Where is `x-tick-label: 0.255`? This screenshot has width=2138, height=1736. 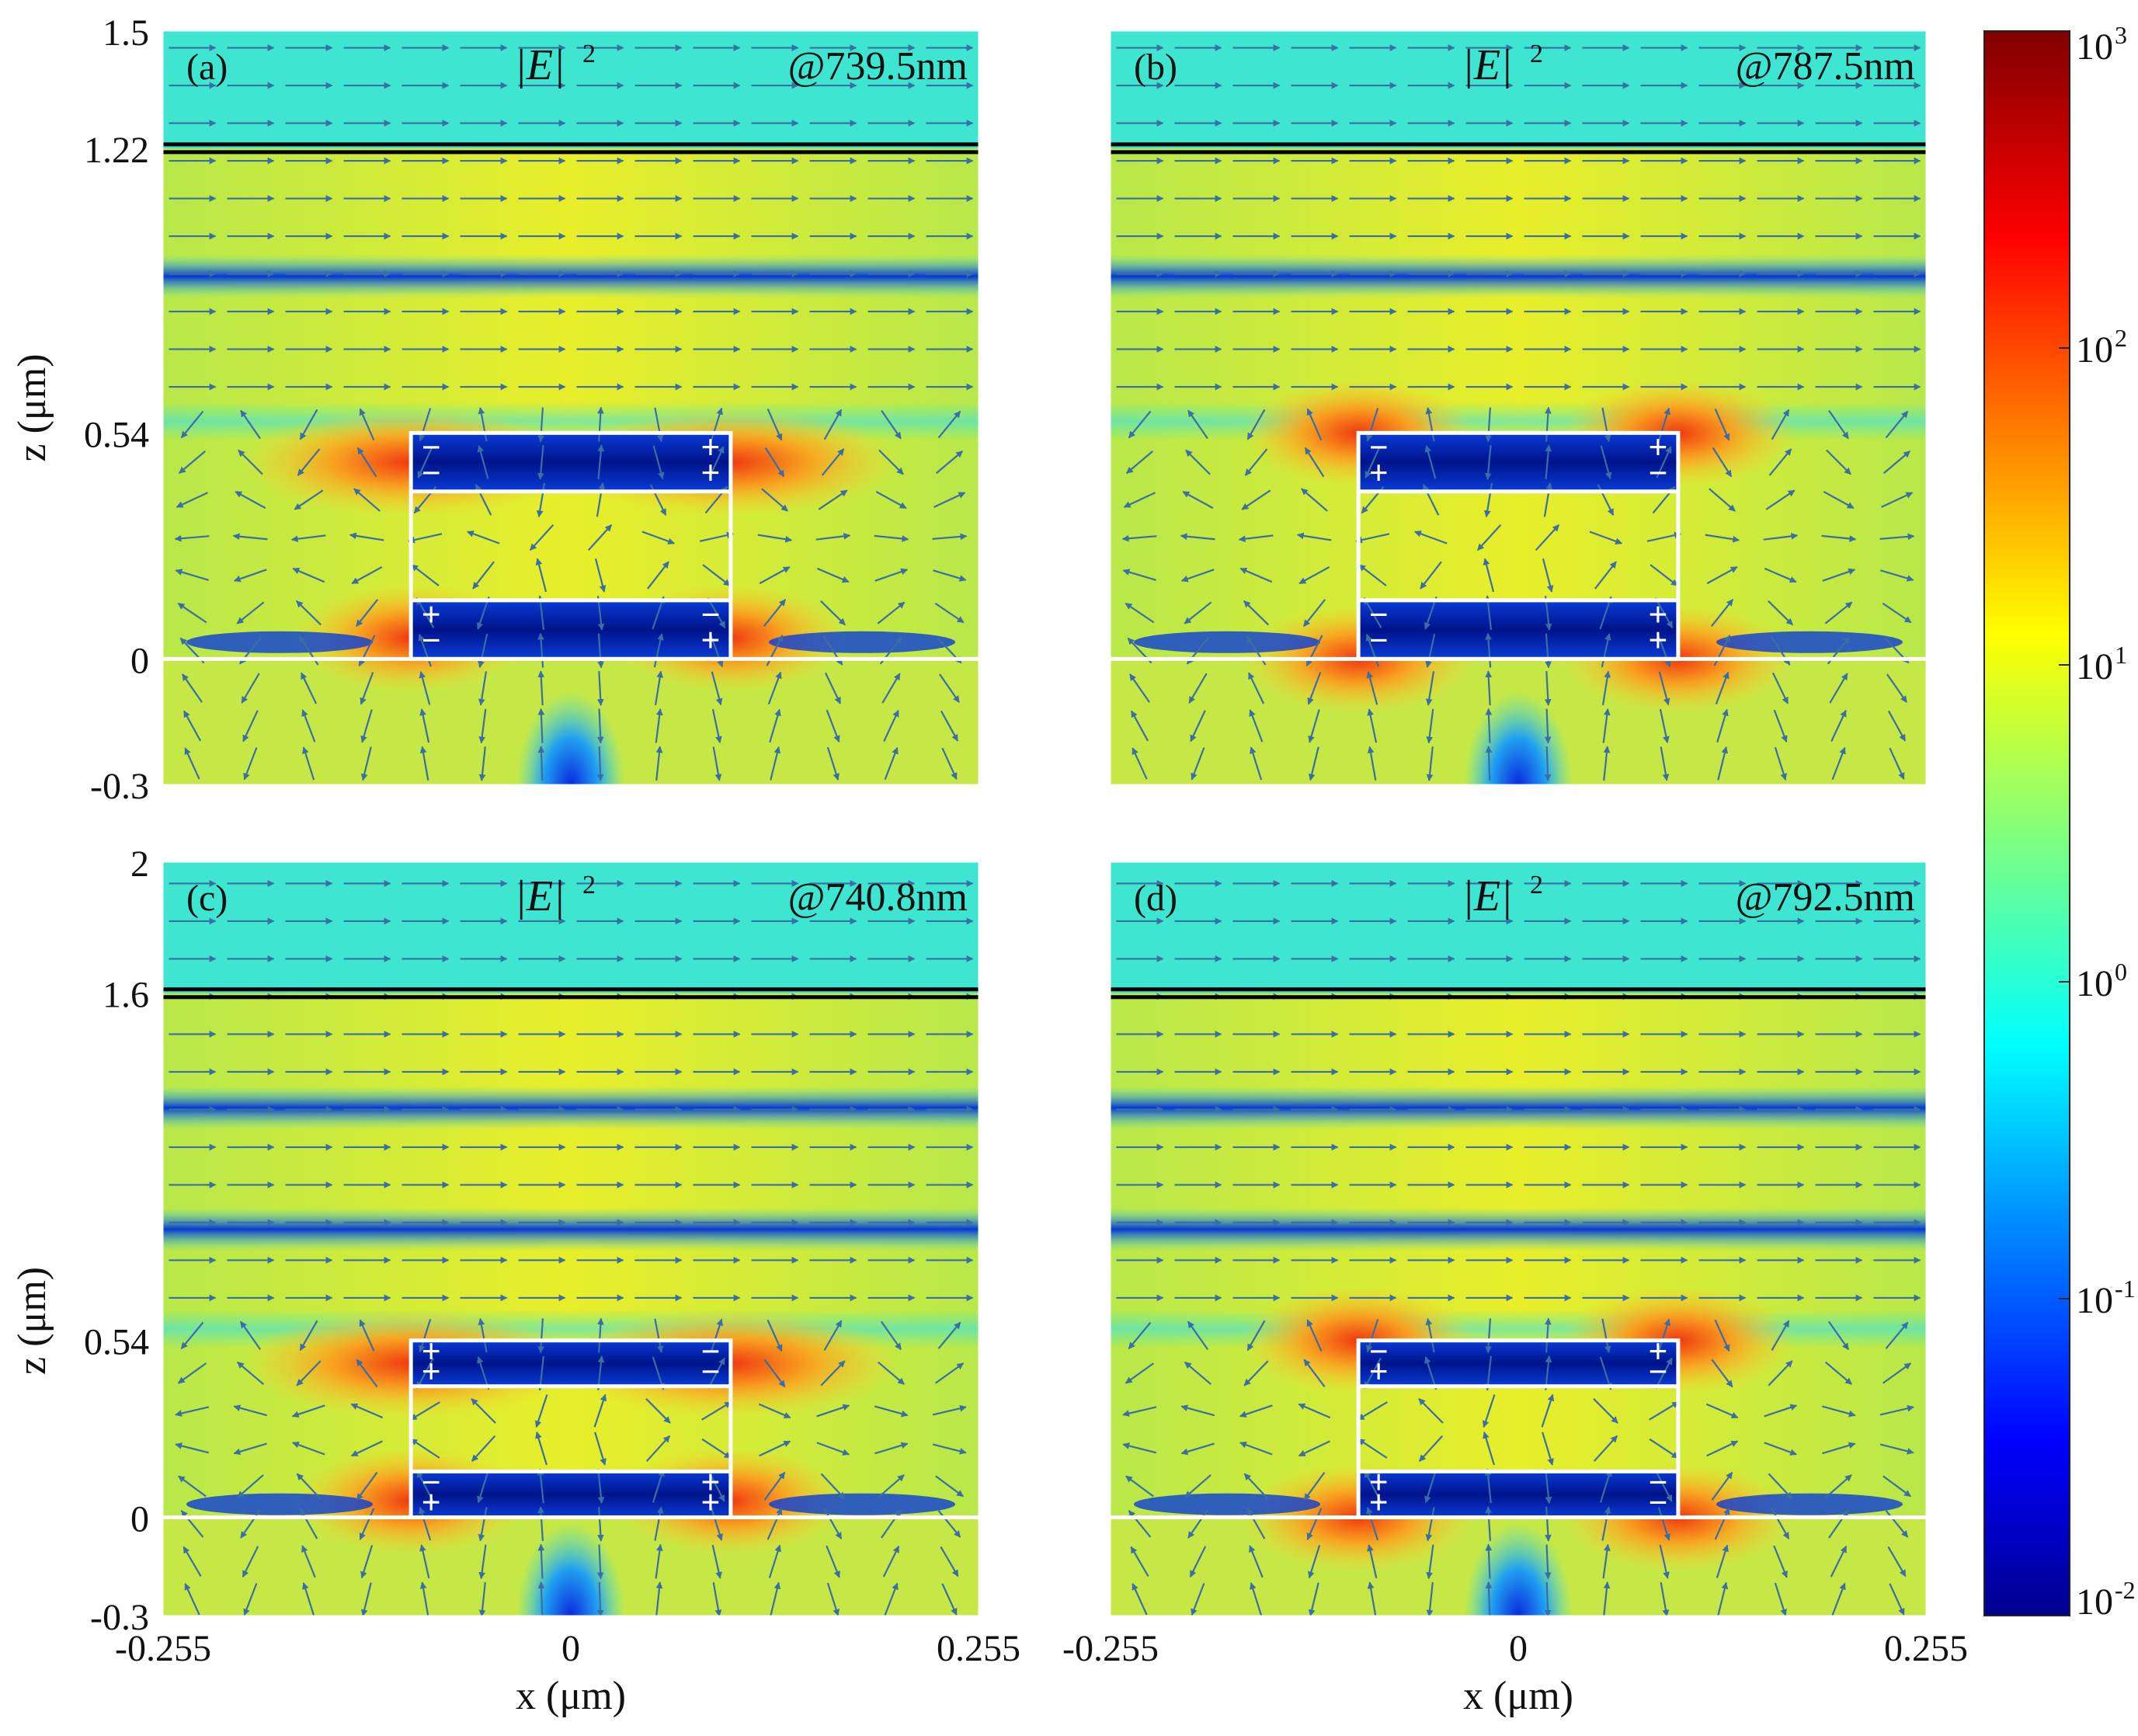
x-tick-label: 0.255 is located at coordinates (1926, 1648).